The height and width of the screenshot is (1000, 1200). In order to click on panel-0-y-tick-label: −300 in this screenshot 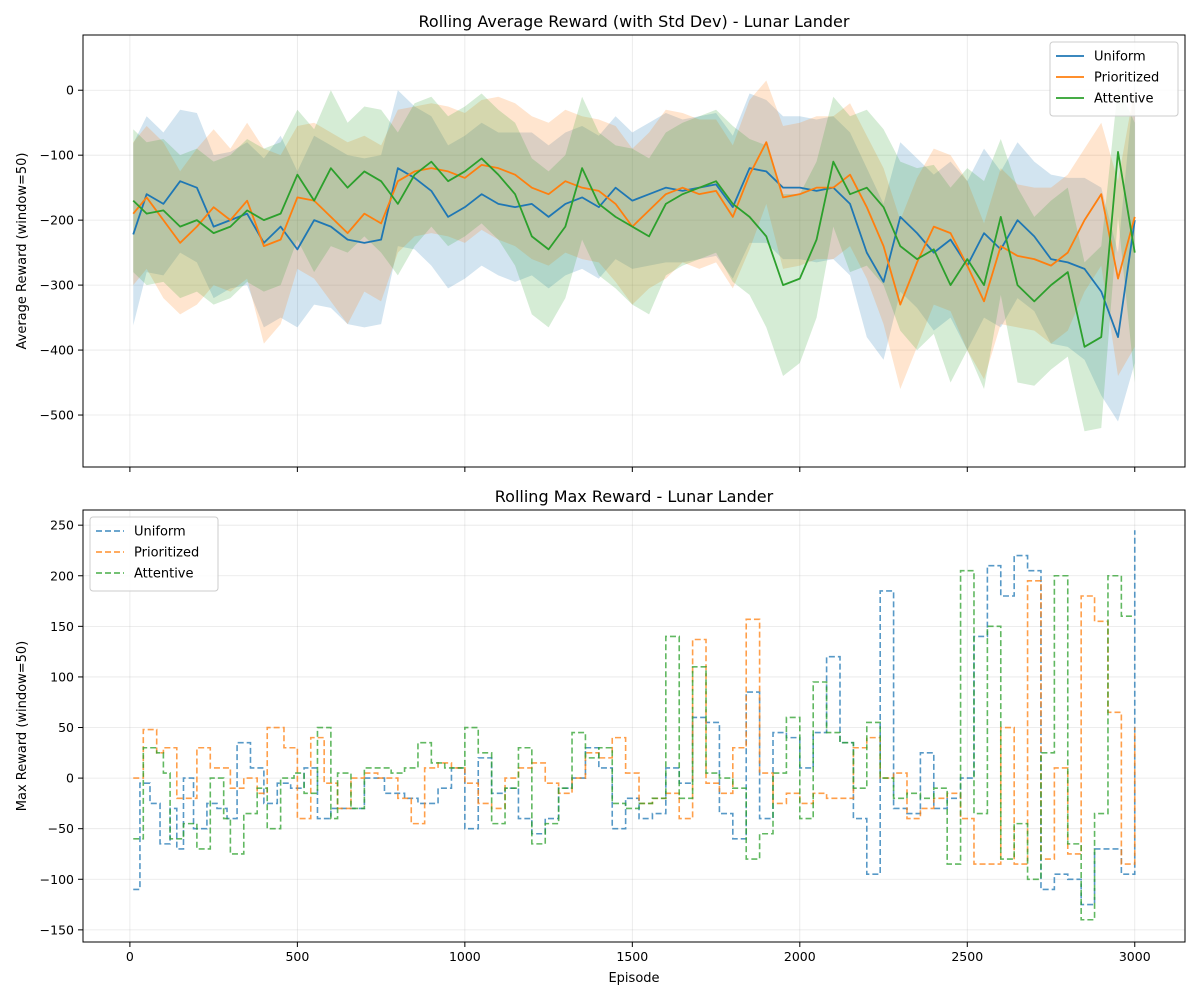, I will do `click(57, 285)`.